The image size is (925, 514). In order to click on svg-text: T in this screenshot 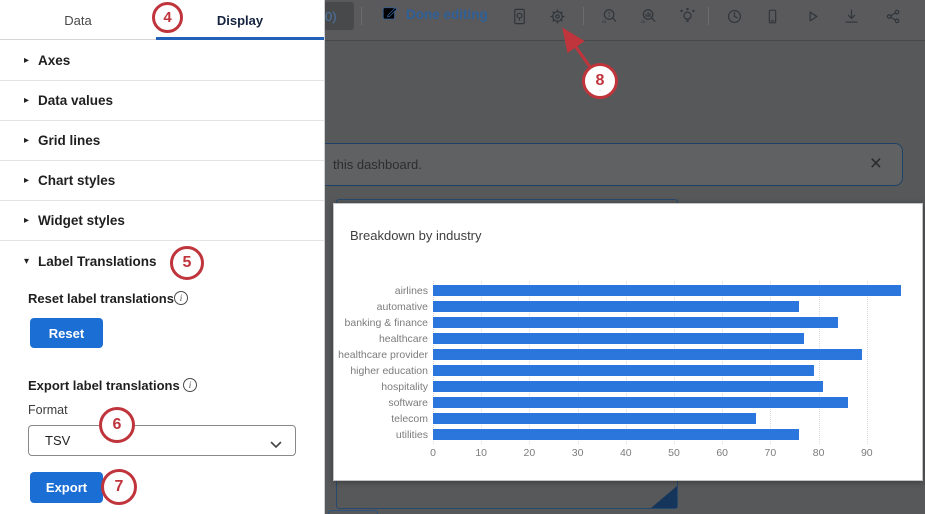, I will do `click(609, 14)`.